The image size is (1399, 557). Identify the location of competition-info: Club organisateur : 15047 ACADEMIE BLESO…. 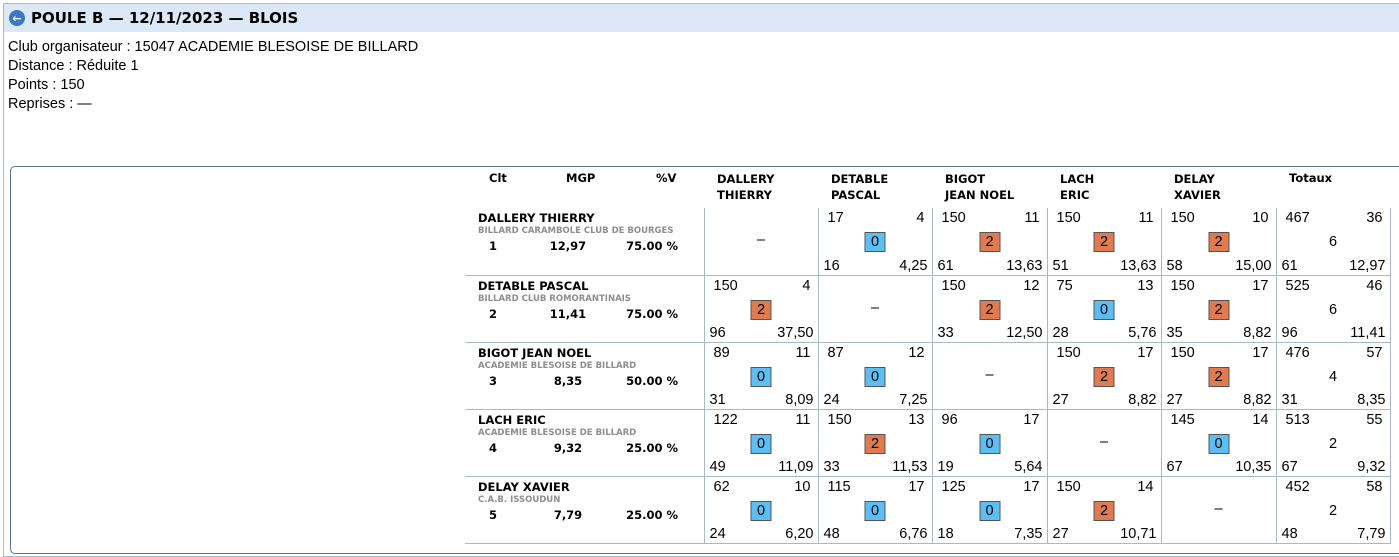
(701, 73).